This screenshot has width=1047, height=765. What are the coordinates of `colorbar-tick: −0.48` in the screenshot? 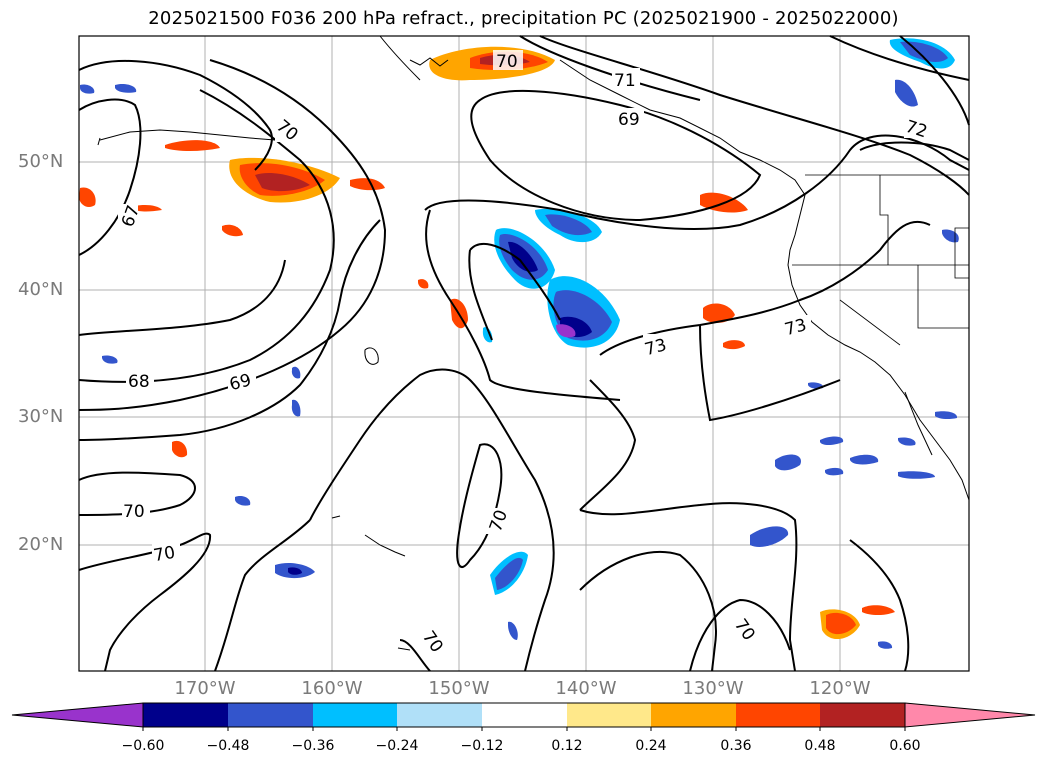 It's located at (228, 746).